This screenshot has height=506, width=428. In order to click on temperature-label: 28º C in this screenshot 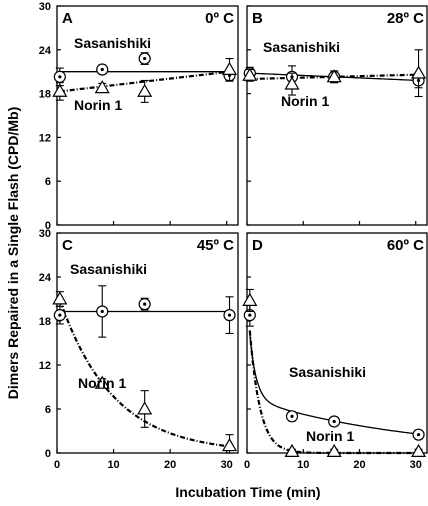, I will do `click(405, 18)`.